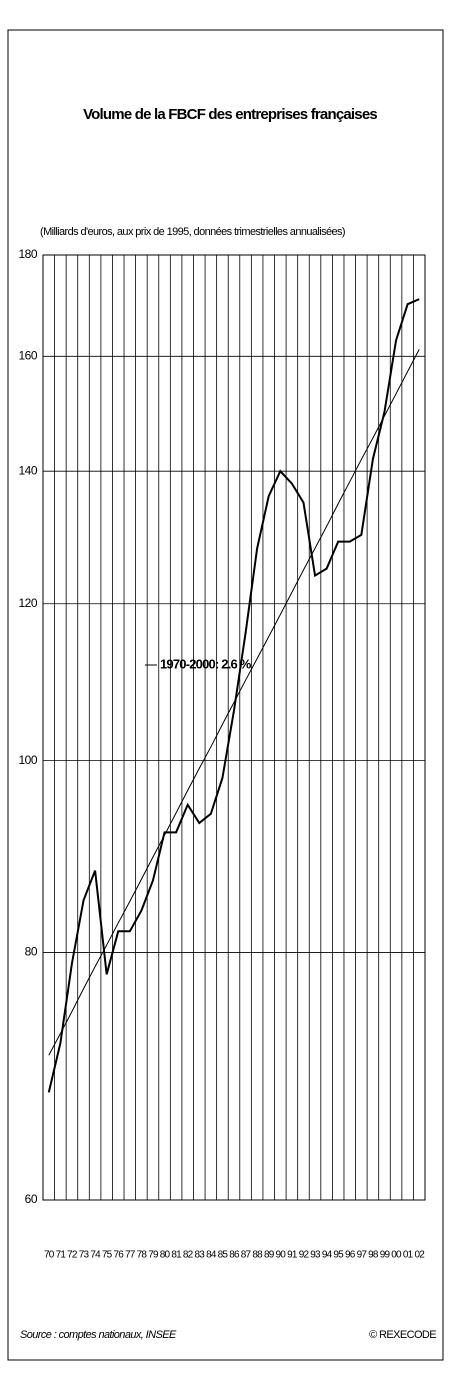  What do you see at coordinates (327, 1255) in the screenshot?
I see `x-tick-label: 94` at bounding box center [327, 1255].